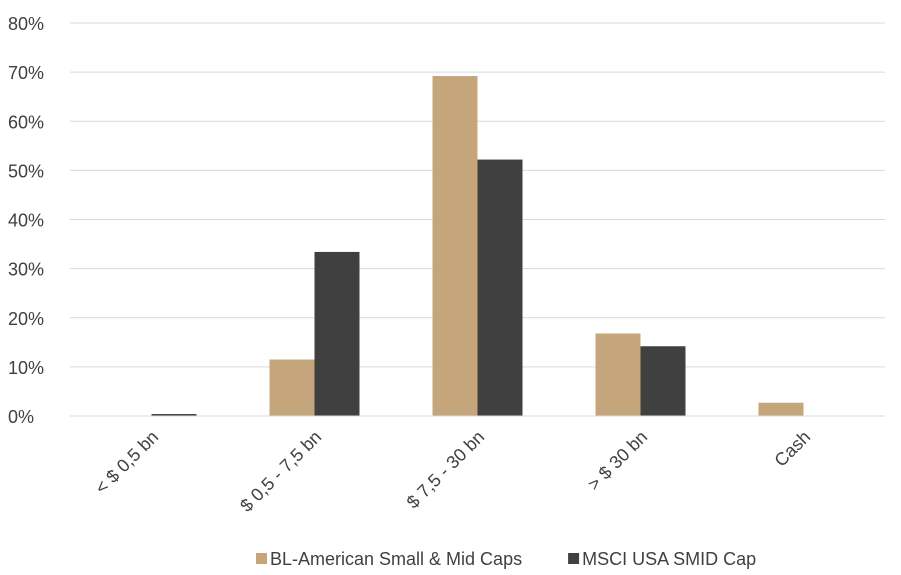 The width and height of the screenshot is (901, 575). I want to click on legend-label: MSCI USA SMID Cap, so click(669, 559).